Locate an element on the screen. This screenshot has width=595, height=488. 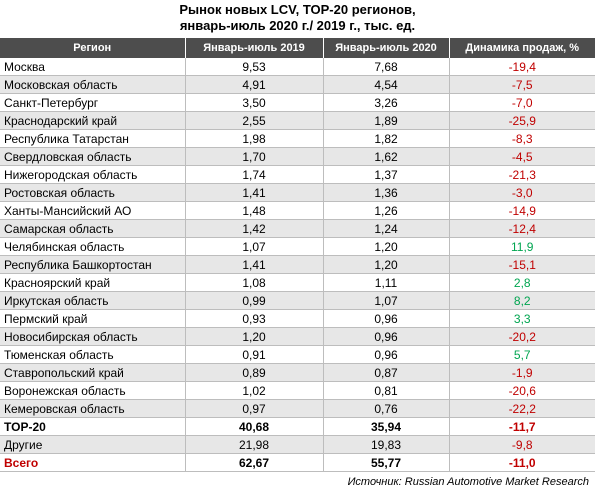
header-dynamics: Динамика продаж, % is located at coordinates (522, 48).